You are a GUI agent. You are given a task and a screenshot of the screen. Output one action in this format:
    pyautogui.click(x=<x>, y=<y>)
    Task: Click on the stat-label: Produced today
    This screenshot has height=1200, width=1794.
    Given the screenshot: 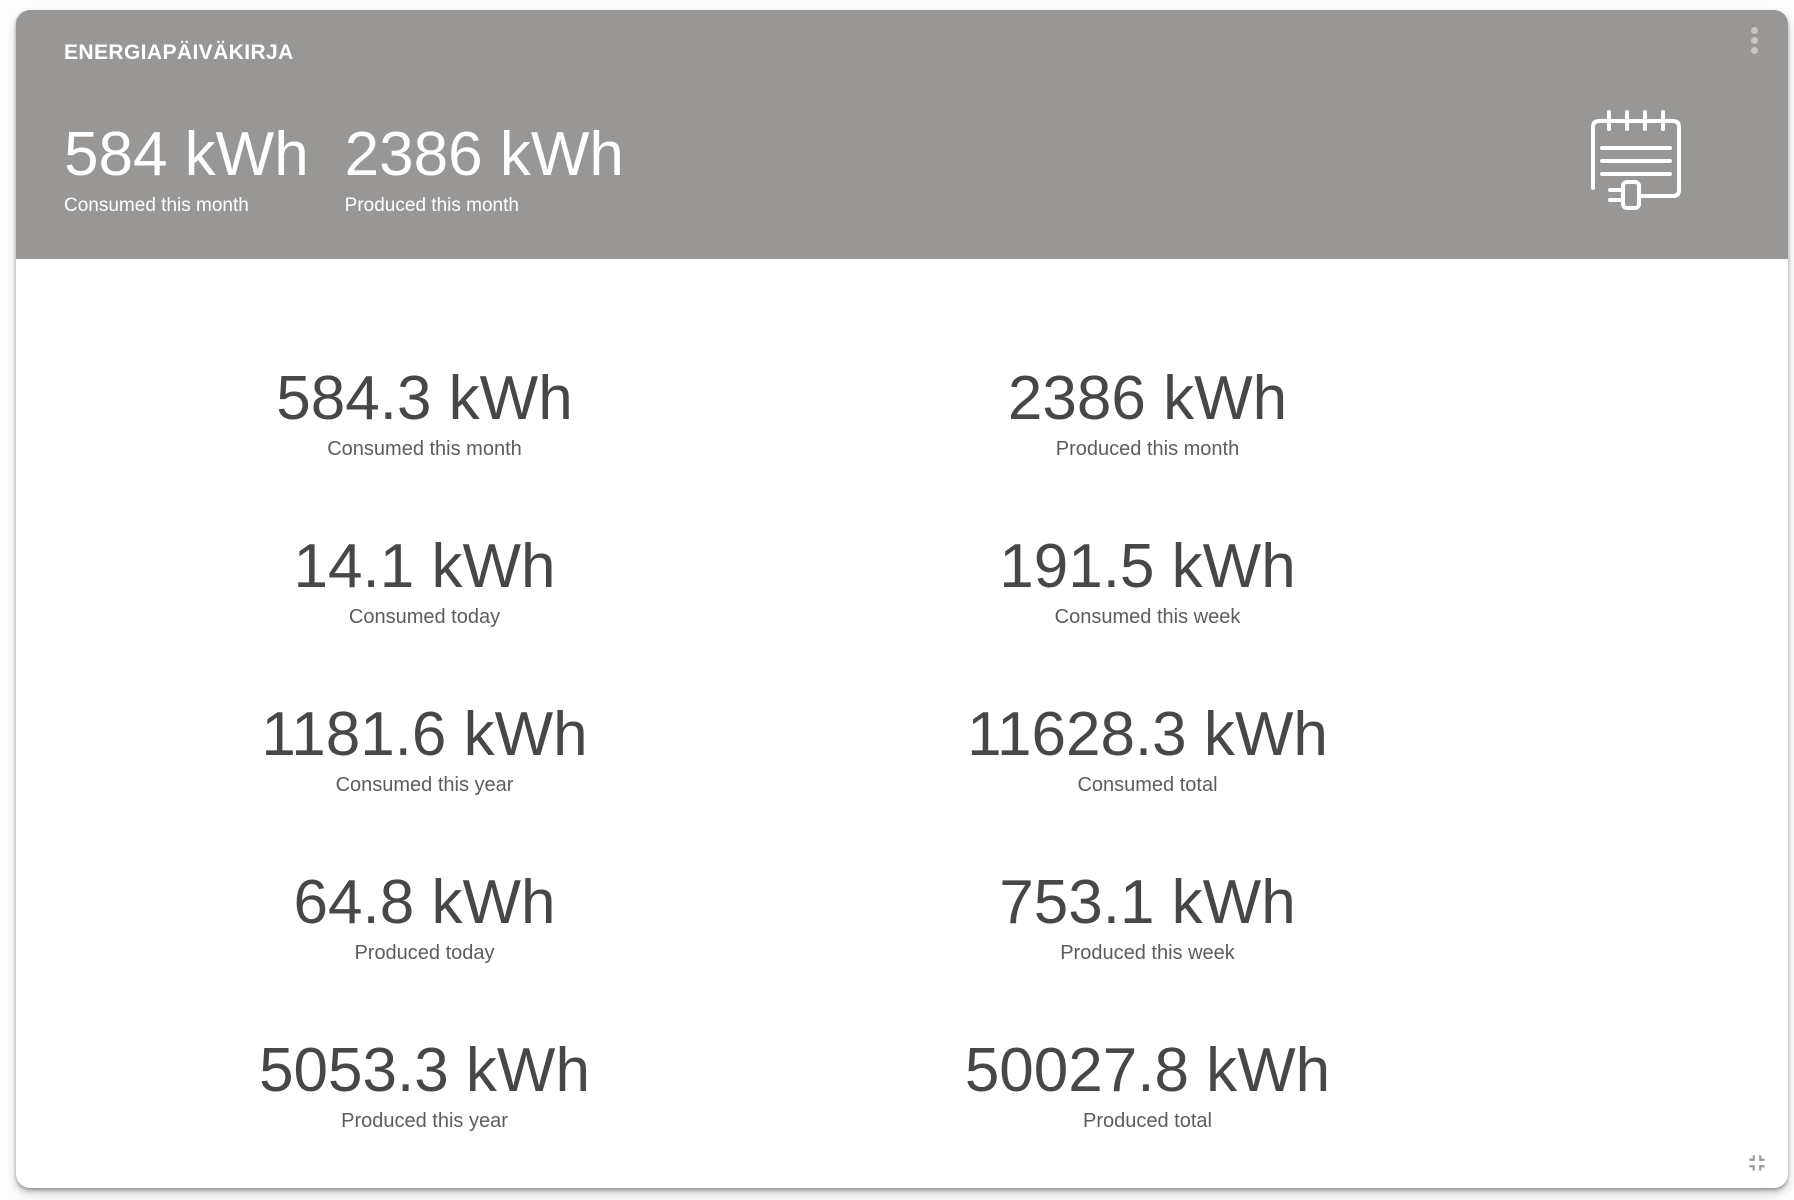 What is the action you would take?
    pyautogui.click(x=424, y=953)
    